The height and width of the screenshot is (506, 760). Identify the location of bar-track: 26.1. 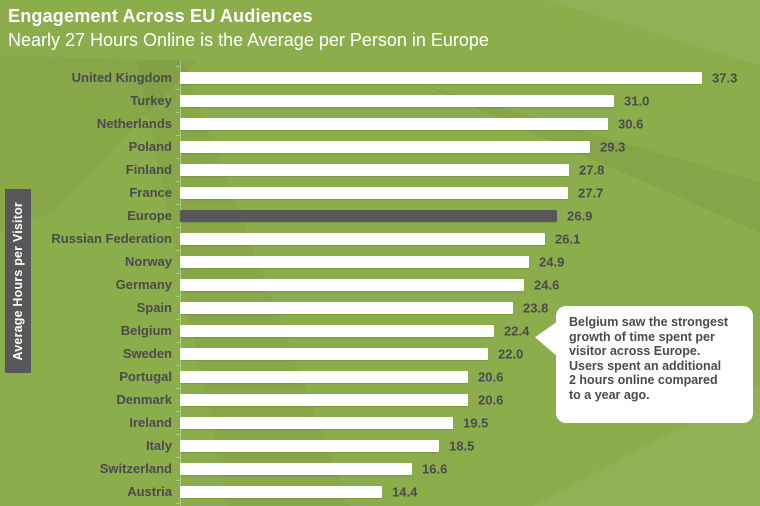
(470, 238).